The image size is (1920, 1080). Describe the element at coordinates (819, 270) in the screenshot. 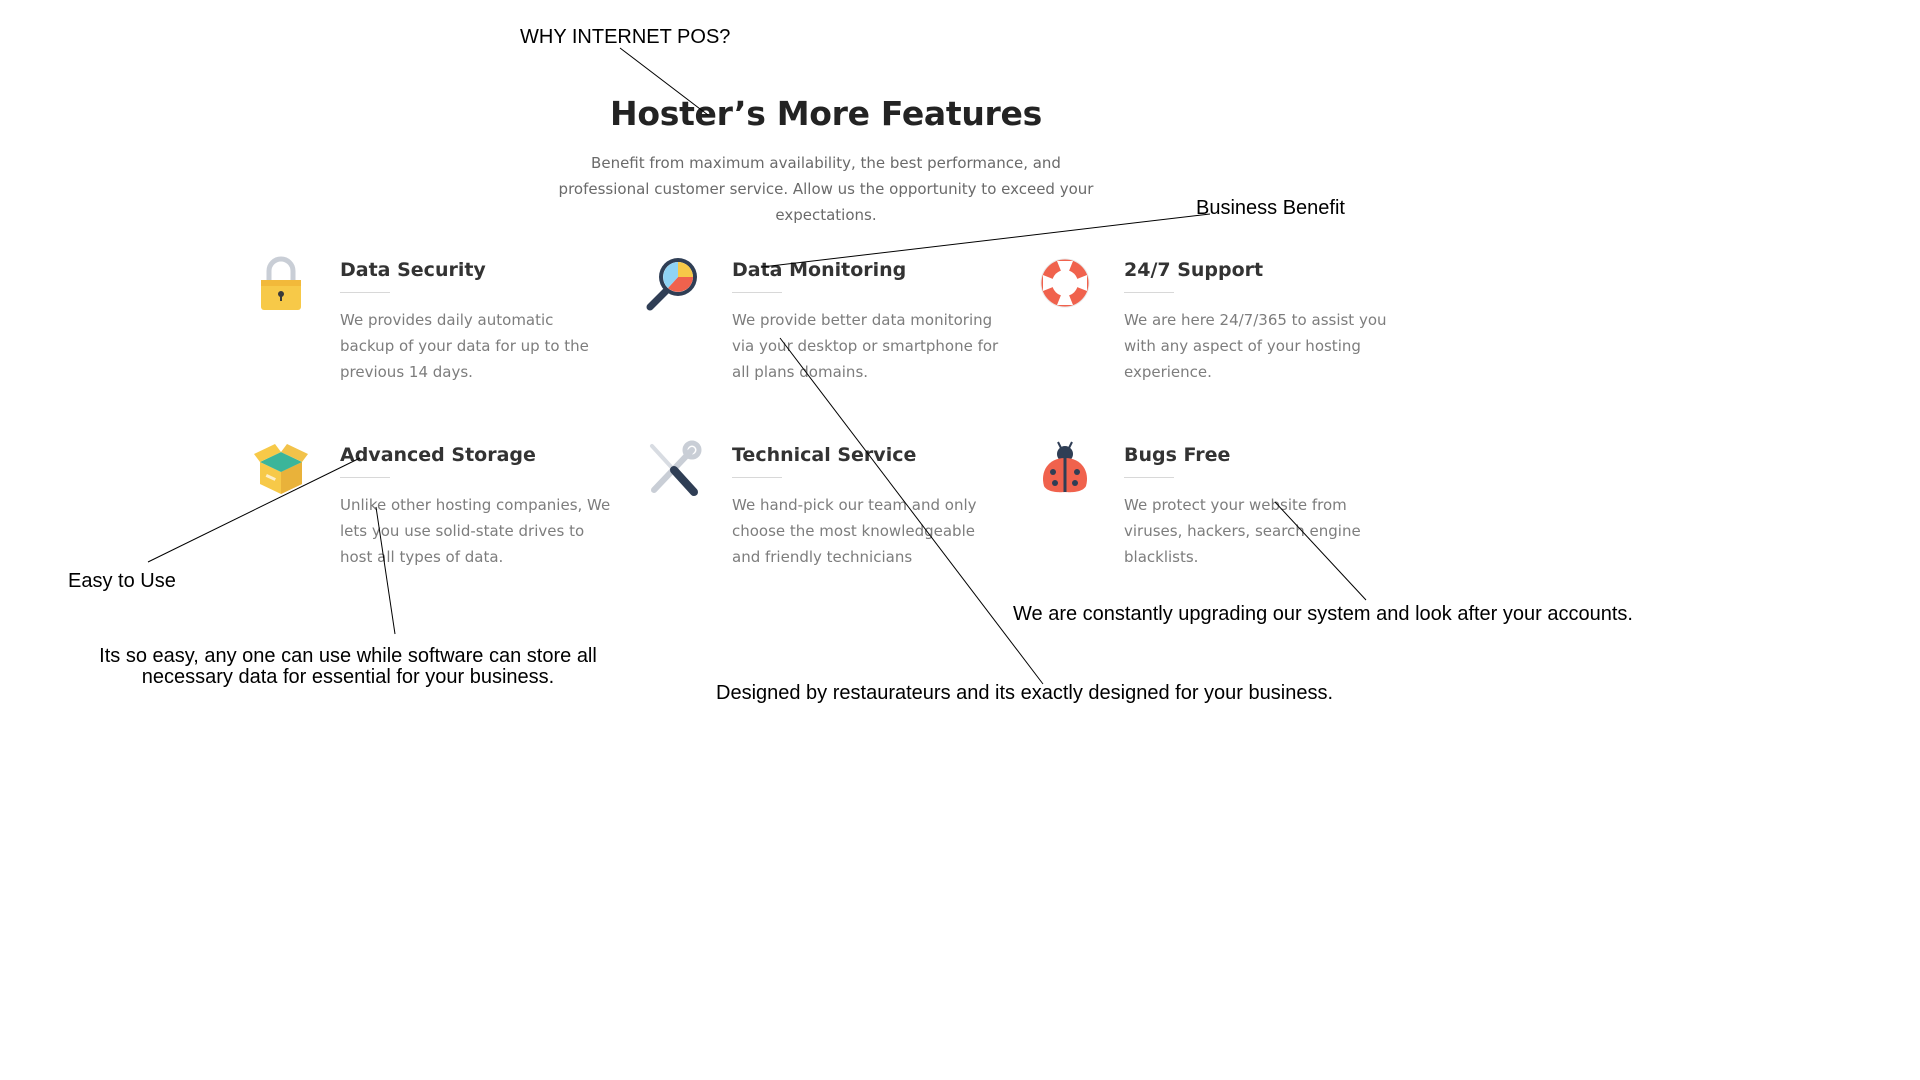

I see `feature-title: Data Monitoring` at that location.